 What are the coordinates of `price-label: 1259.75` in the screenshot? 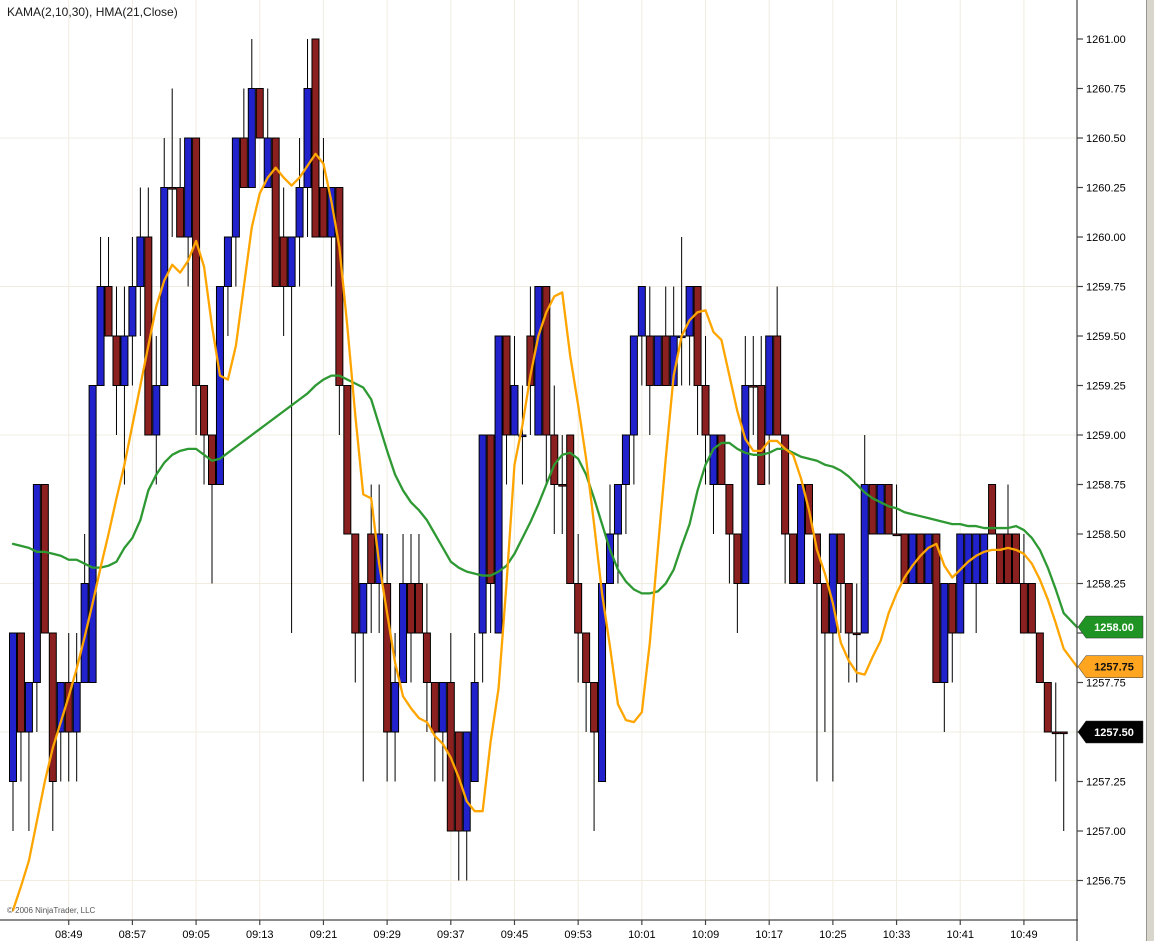 It's located at (1106, 288).